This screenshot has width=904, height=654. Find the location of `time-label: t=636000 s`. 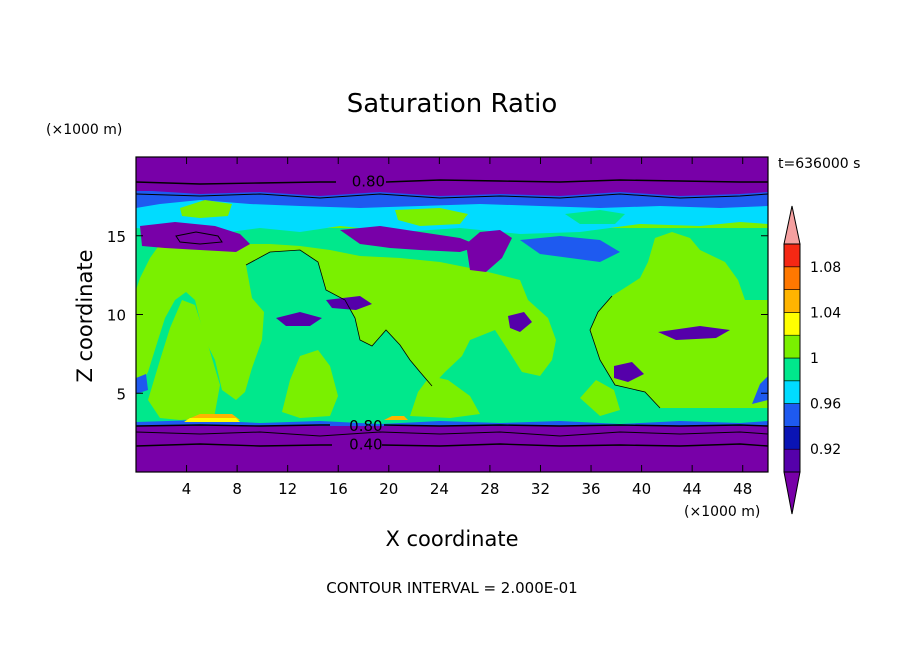

time-label: t=636000 s is located at coordinates (819, 164).